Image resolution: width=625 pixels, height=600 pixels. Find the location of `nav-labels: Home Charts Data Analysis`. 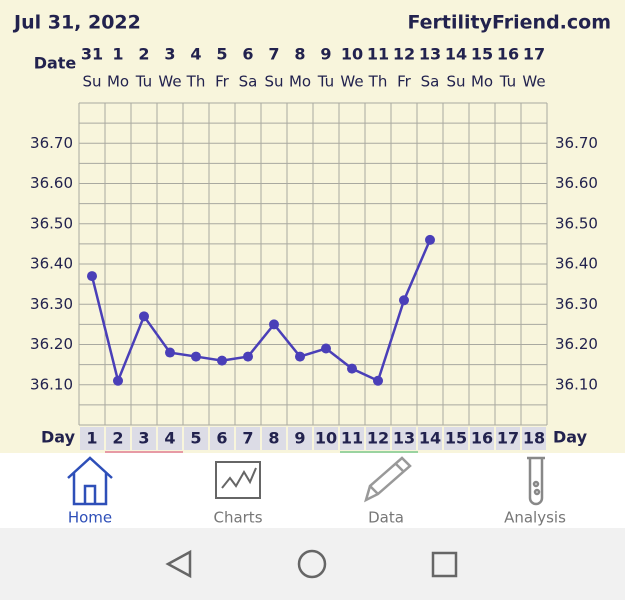

nav-labels: Home Charts Data Analysis is located at coordinates (317, 518).